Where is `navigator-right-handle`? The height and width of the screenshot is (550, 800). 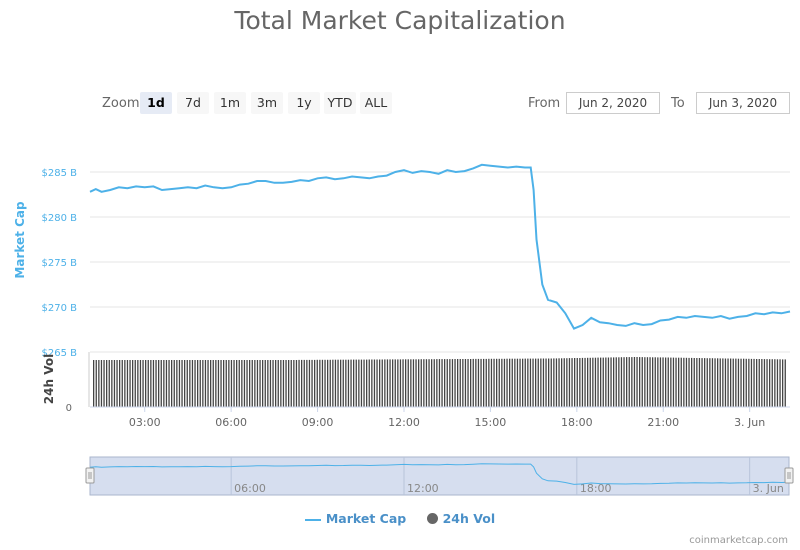
navigator-right-handle is located at coordinates (789, 475).